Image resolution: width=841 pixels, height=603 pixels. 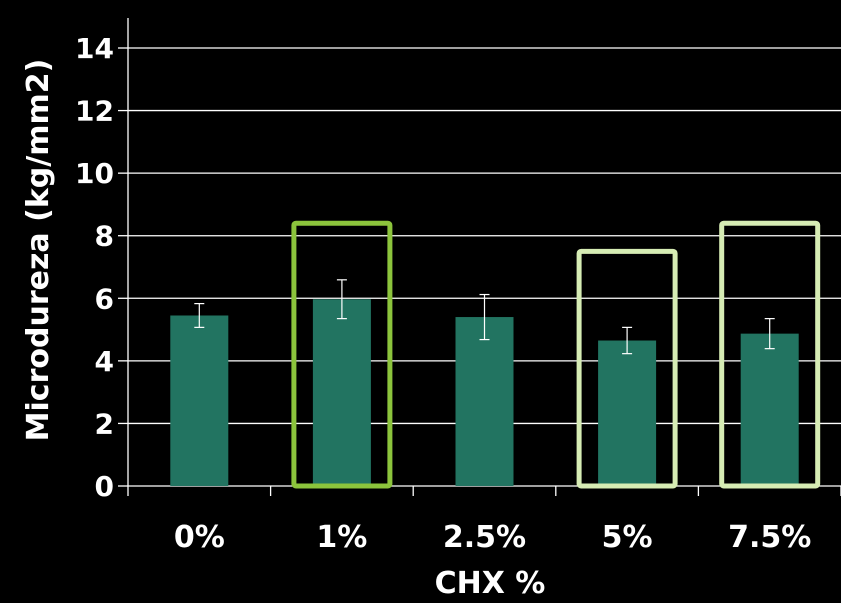 I want to click on y-axis-title: Microdureza (kg/mm2), so click(x=38, y=250).